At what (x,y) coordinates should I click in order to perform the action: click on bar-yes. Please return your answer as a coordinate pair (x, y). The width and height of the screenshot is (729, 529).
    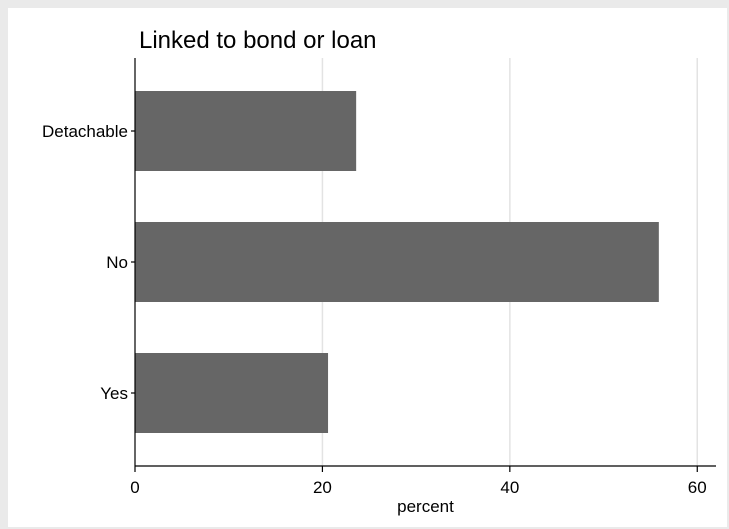
    Looking at the image, I should click on (232, 393).